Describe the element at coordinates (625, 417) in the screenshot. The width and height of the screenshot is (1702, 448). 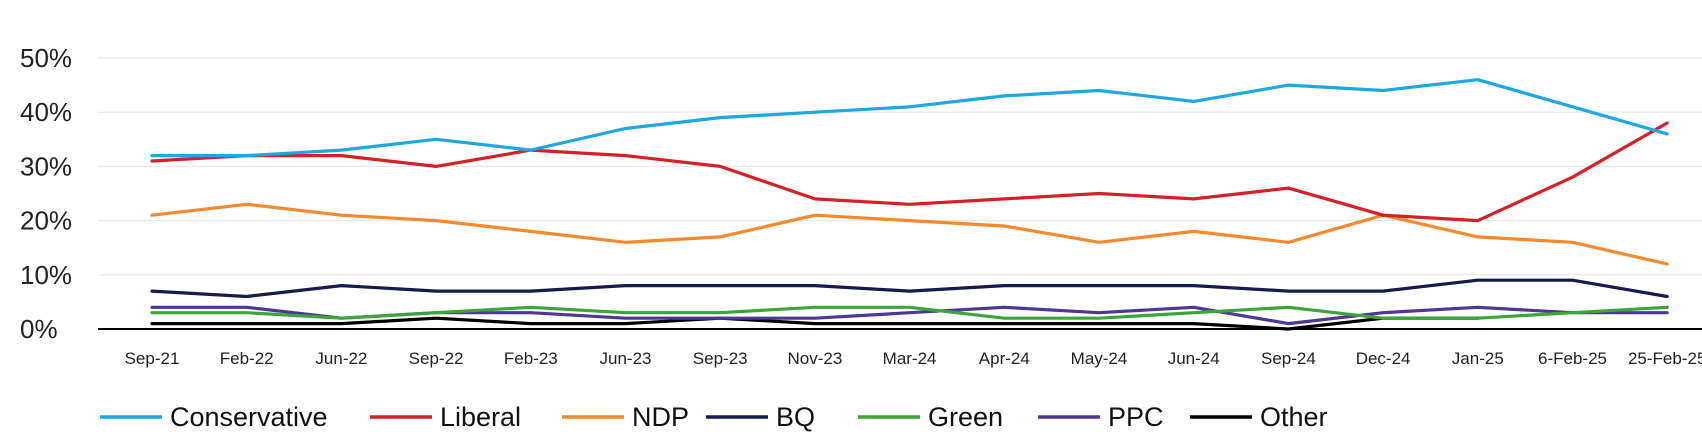
I see `legend-item-ndp: NDP` at that location.